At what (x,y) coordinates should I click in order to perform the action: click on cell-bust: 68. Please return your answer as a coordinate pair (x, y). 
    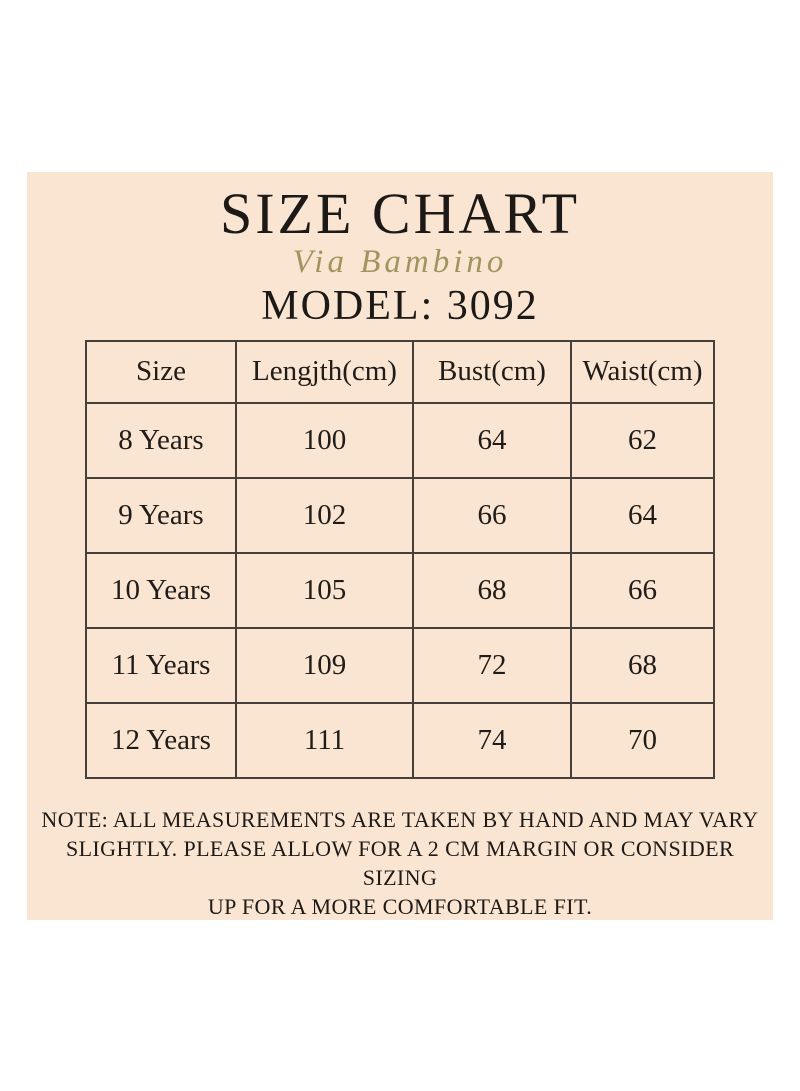
    Looking at the image, I should click on (492, 590).